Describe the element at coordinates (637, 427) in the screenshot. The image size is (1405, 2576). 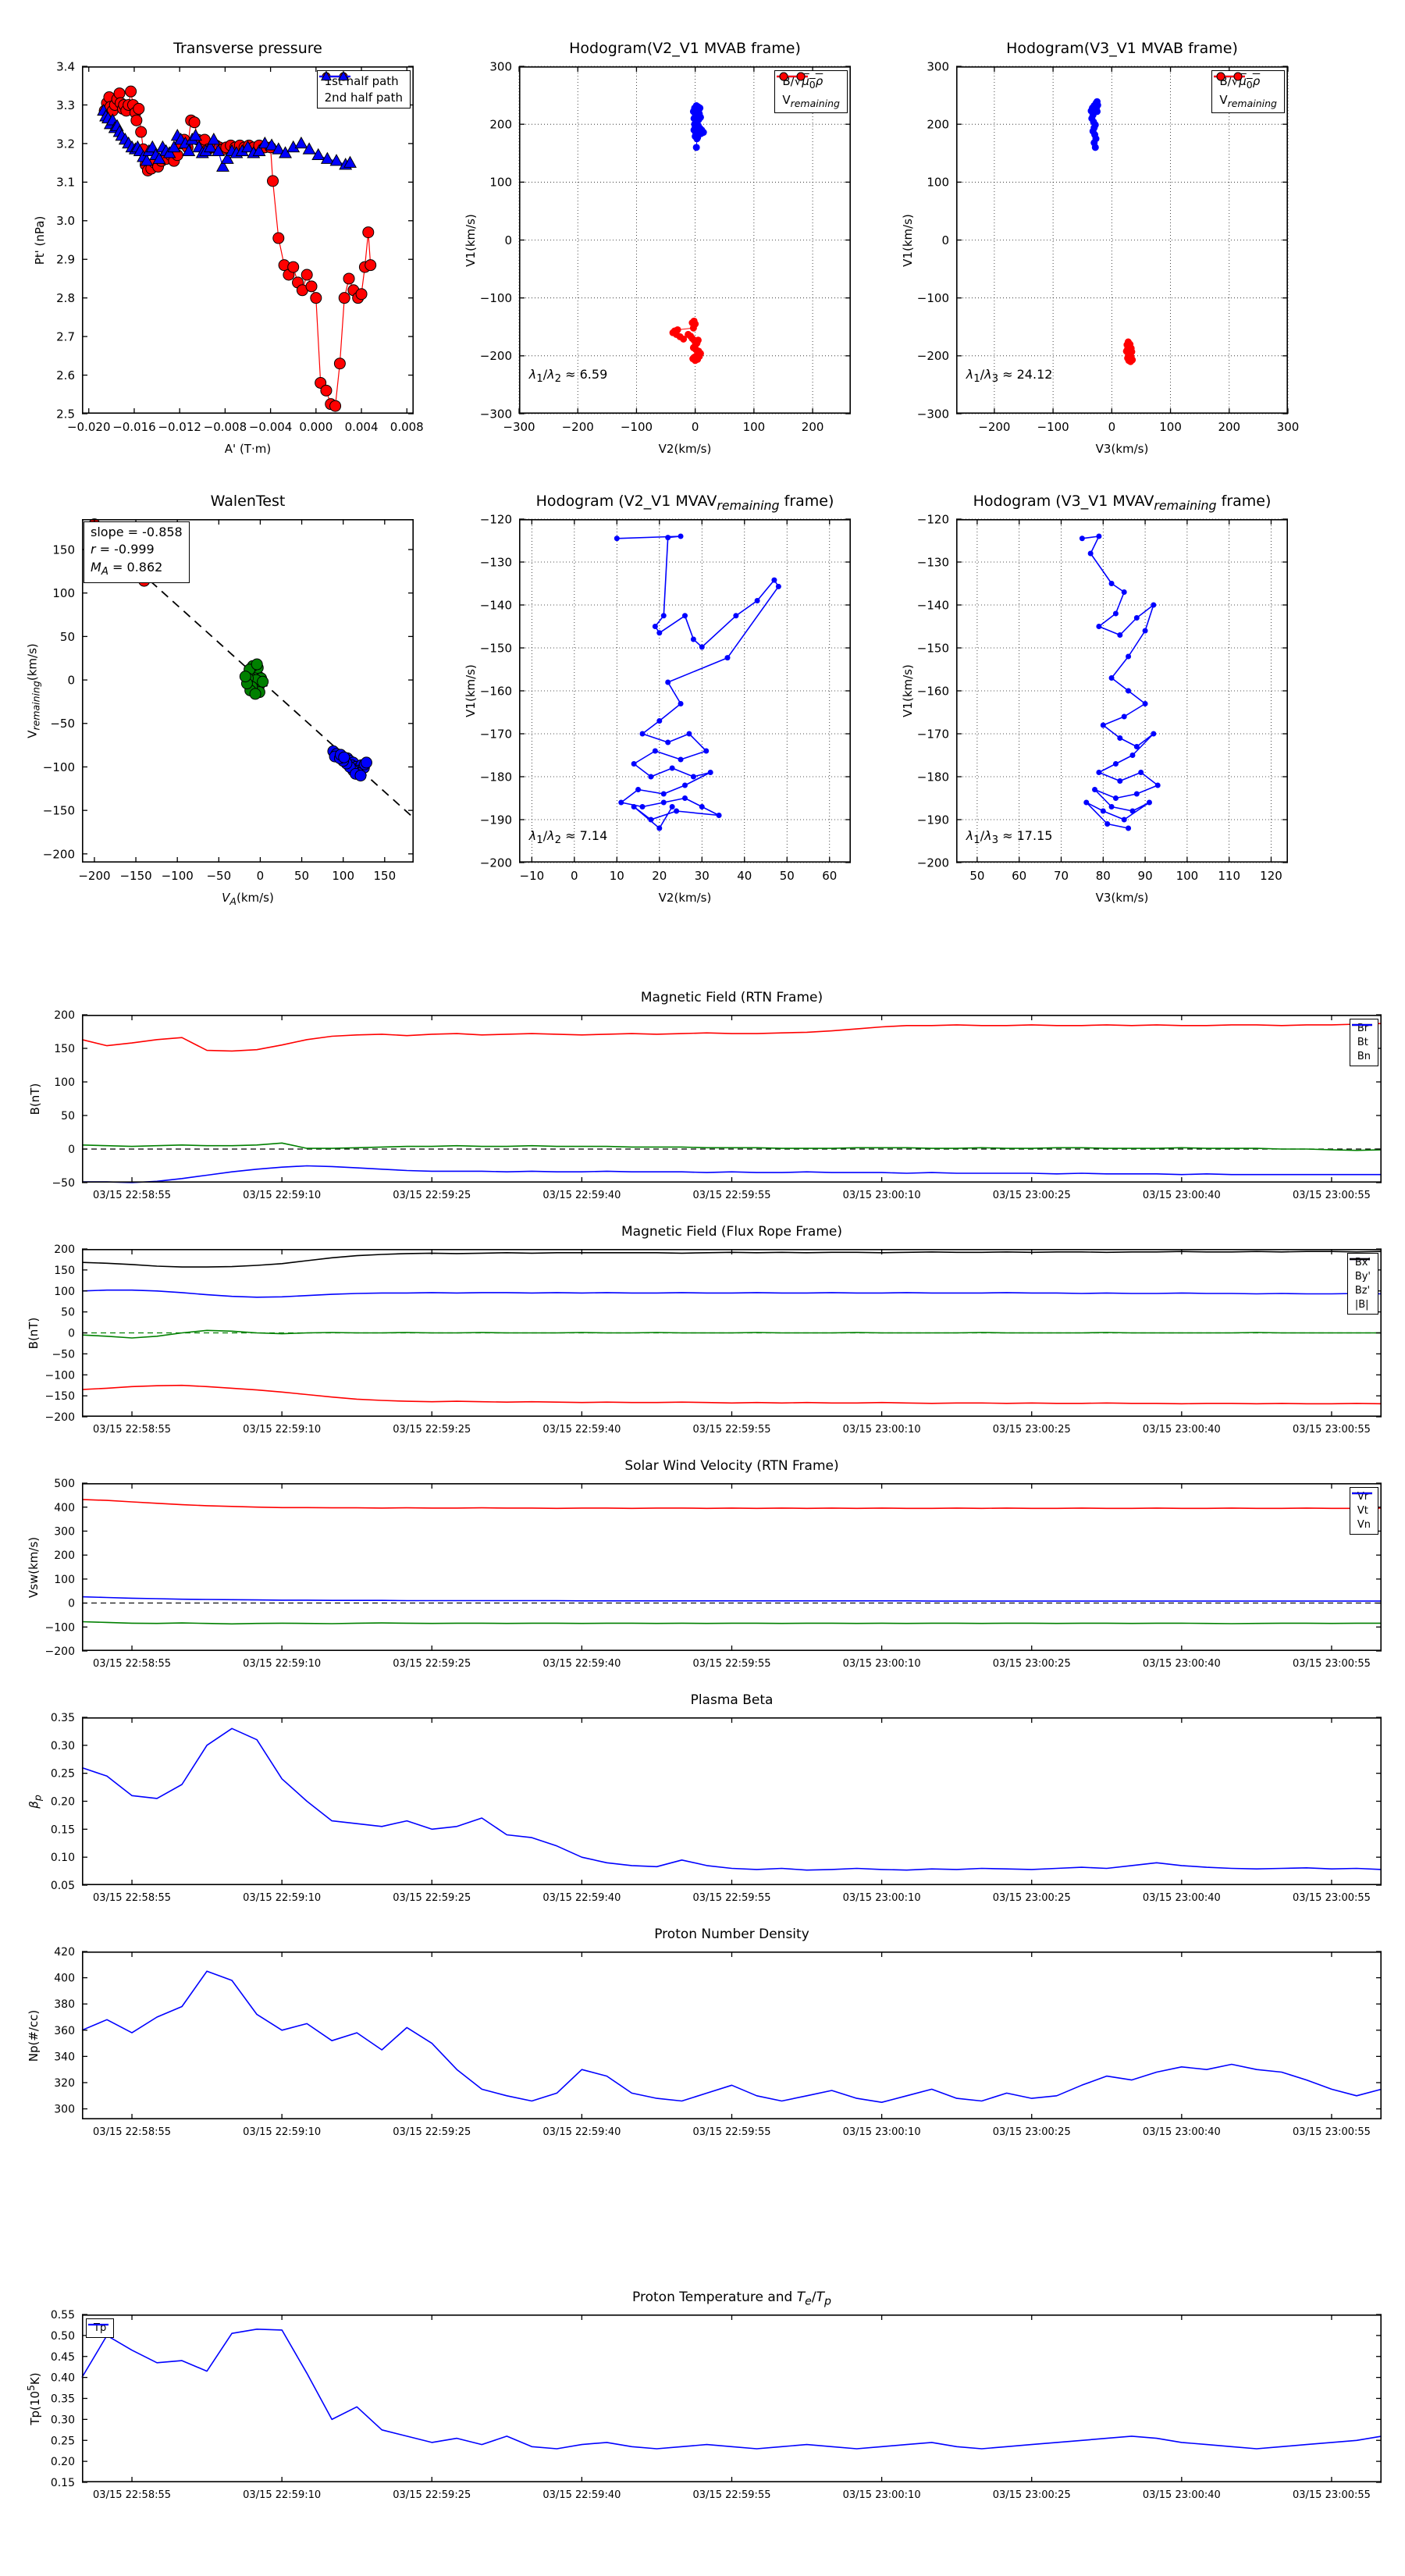
I see `x-tick-label: −100` at that location.